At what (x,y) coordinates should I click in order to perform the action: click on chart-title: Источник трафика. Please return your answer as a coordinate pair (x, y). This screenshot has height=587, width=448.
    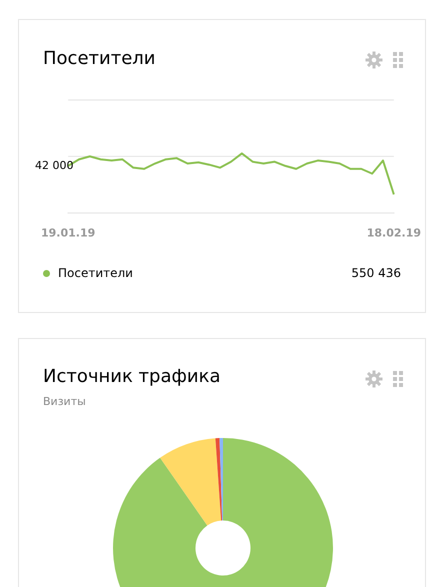
    Looking at the image, I should click on (131, 376).